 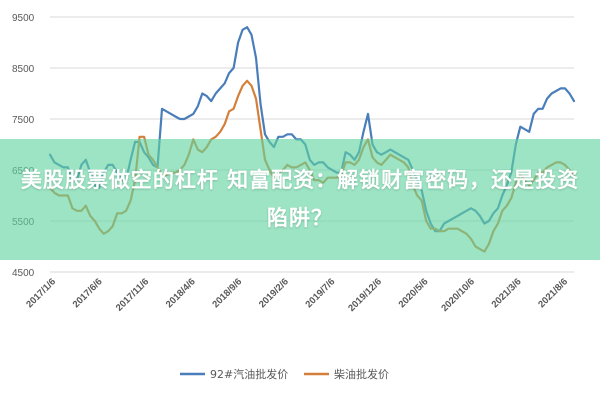 I want to click on x-tick-label: 2017/6/6, so click(x=88, y=293).